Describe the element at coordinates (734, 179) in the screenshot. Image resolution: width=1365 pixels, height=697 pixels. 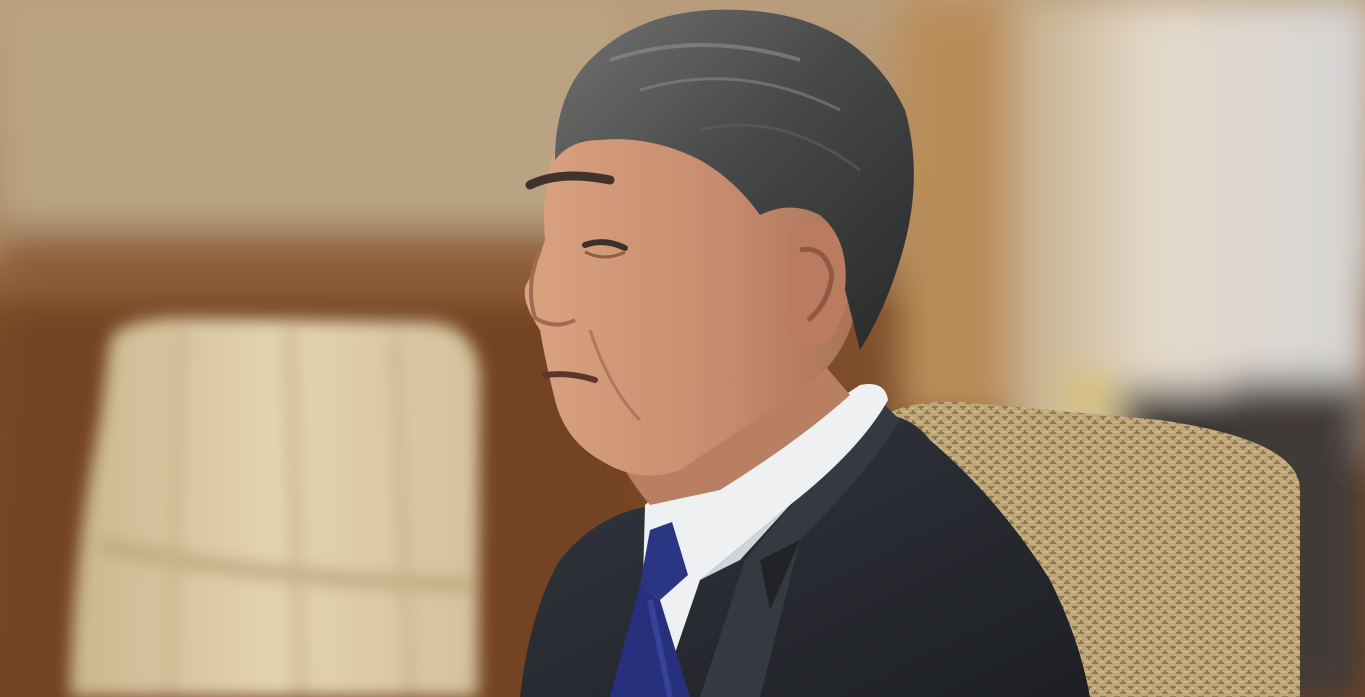
I see `hair` at that location.